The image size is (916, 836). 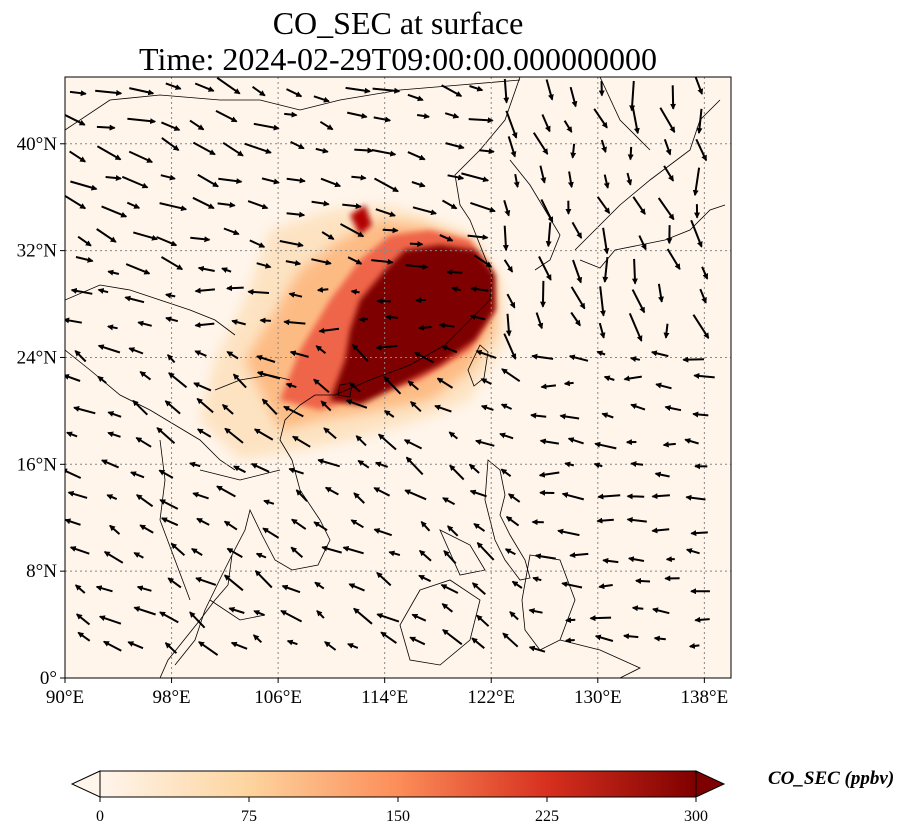 What do you see at coordinates (41, 571) in the screenshot?
I see `lat-tick-label: 8°N` at bounding box center [41, 571].